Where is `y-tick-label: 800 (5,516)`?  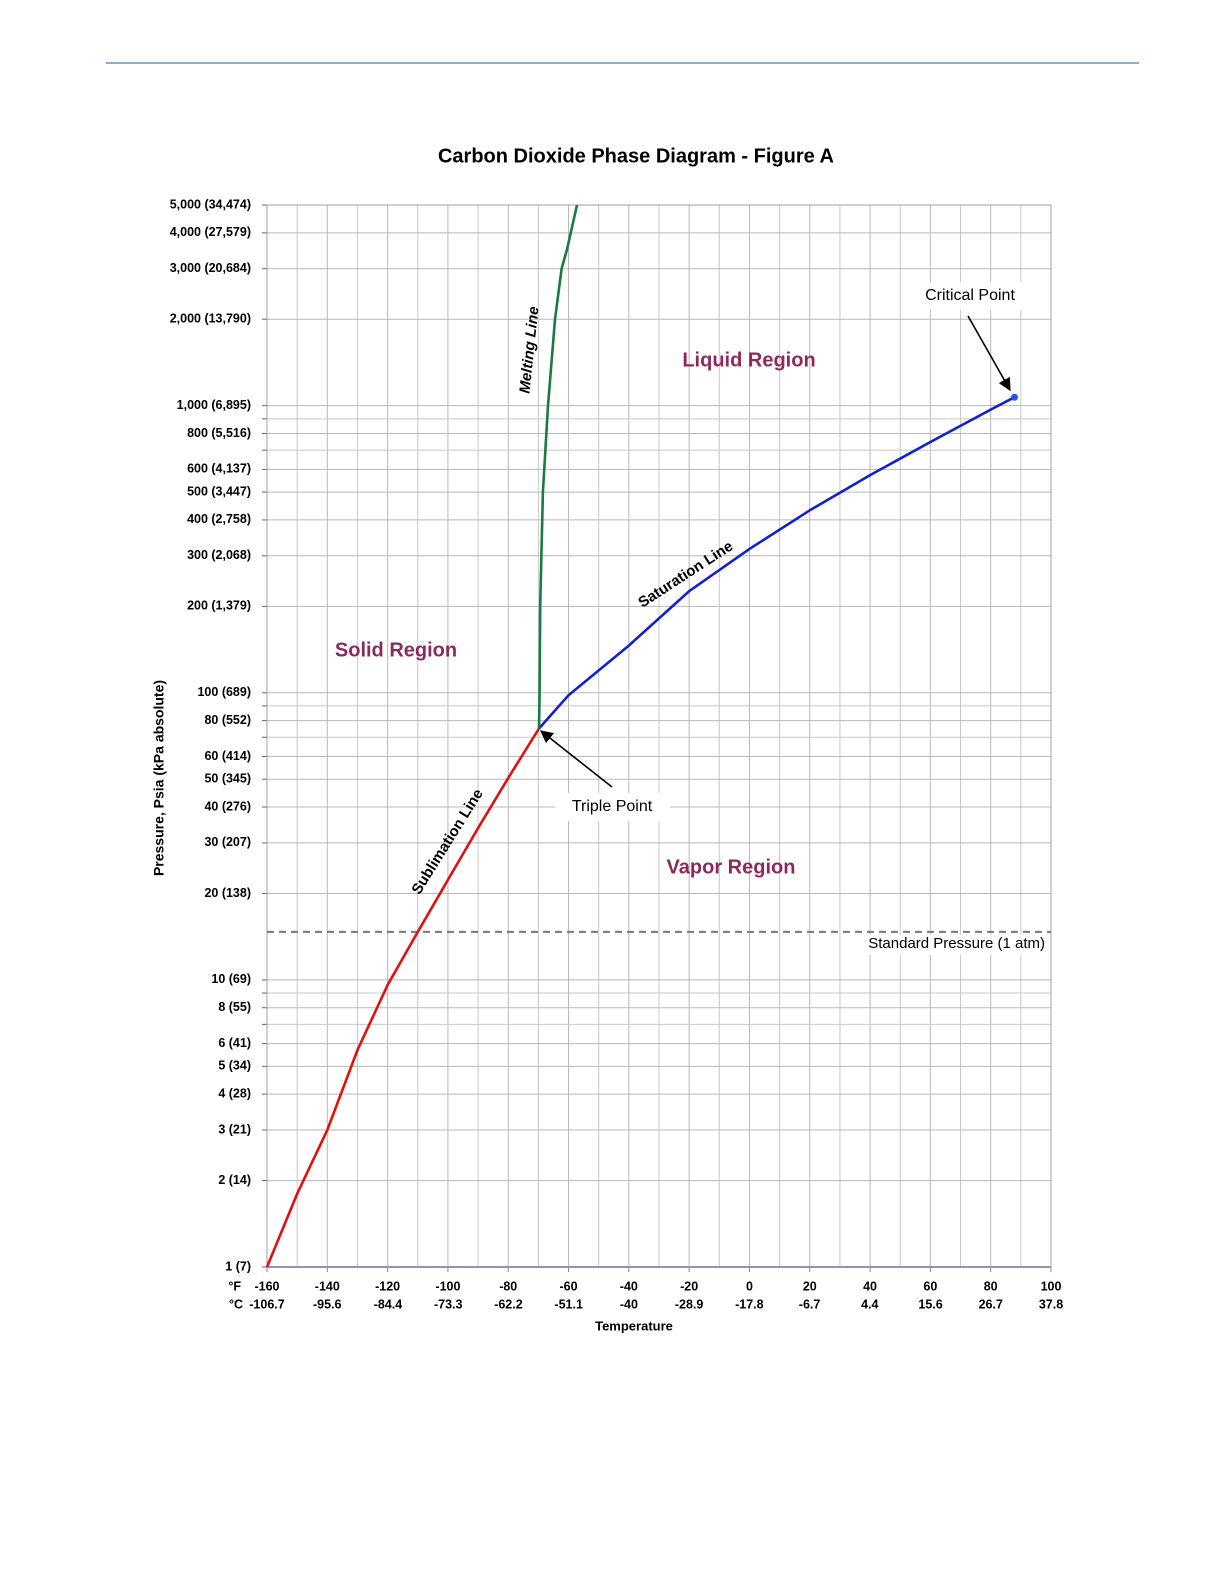
y-tick-label: 800 (5,516) is located at coordinates (219, 433).